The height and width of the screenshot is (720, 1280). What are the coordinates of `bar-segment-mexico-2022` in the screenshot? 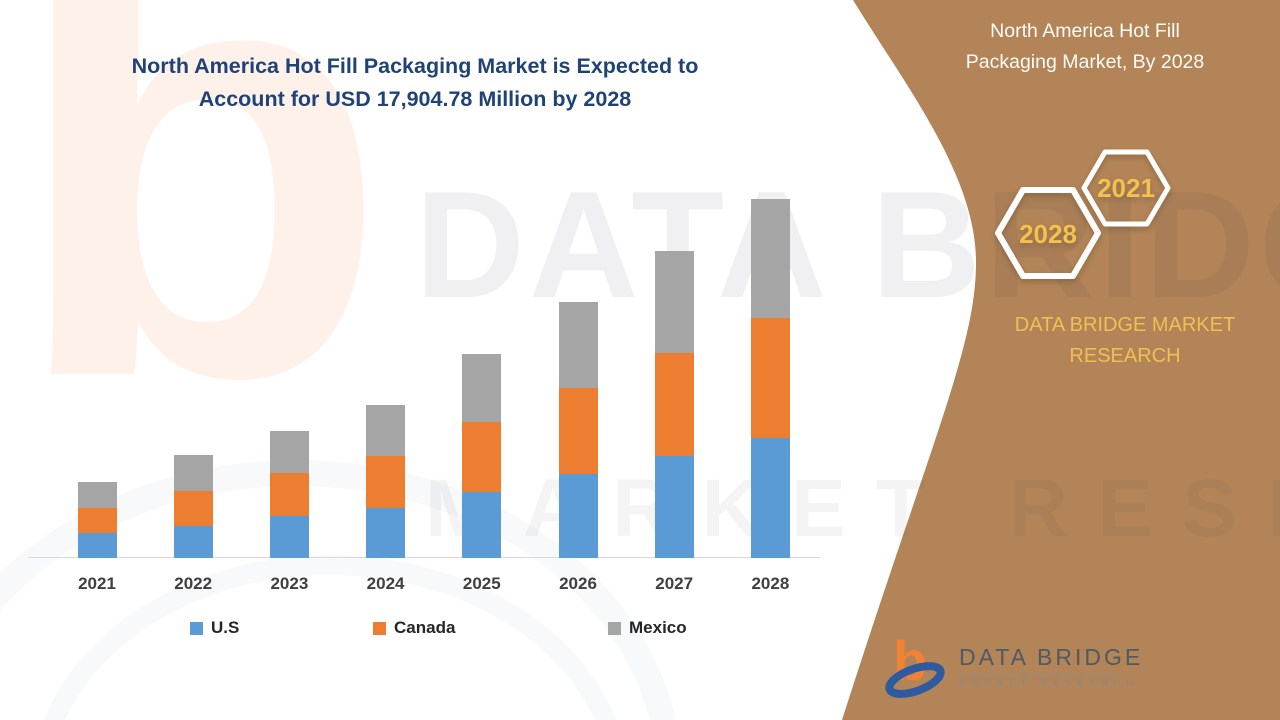 It's located at (193, 472).